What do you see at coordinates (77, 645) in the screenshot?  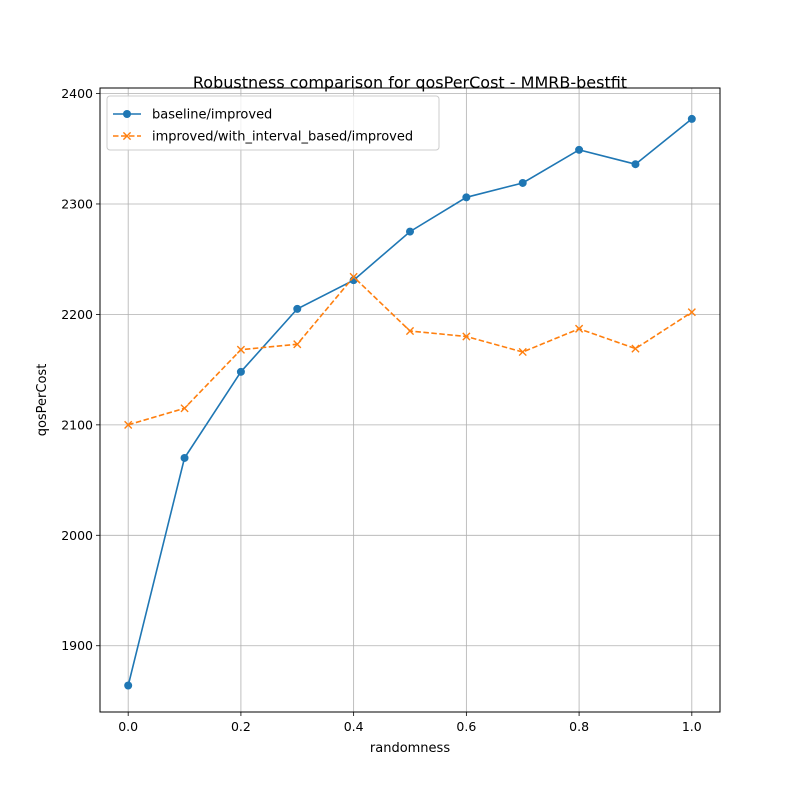 I see `y-tick-label: 1900` at bounding box center [77, 645].